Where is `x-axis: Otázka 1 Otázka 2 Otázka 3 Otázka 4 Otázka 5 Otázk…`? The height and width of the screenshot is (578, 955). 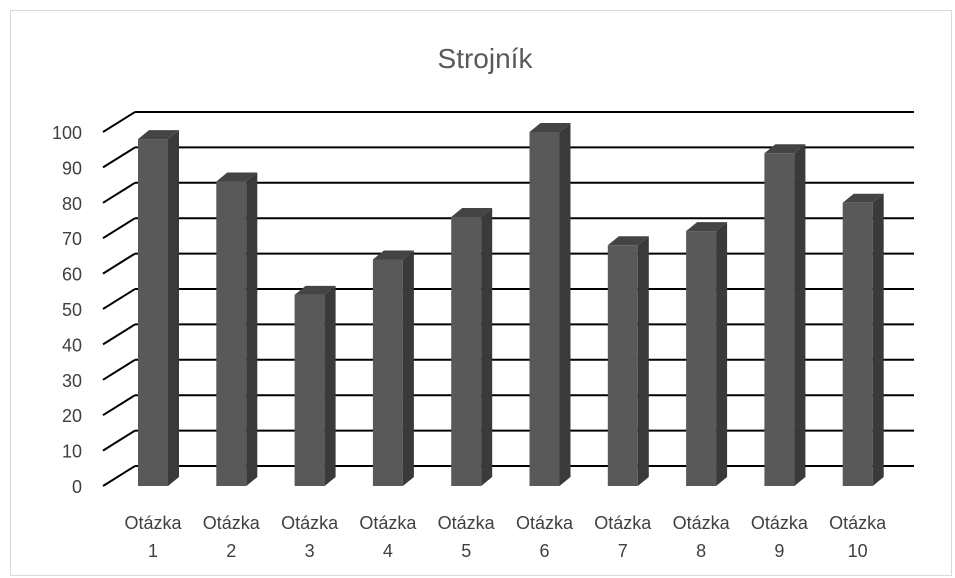
x-axis: Otázka 1 Otázka 2 Otázka 3 Otázka 4 Otázka 5 Otázk… is located at coordinates (505, 537).